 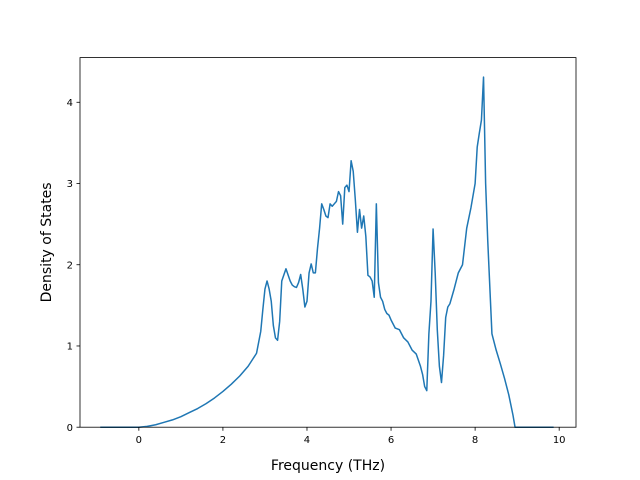 I want to click on y-axis-label: Density of States, so click(x=47, y=242).